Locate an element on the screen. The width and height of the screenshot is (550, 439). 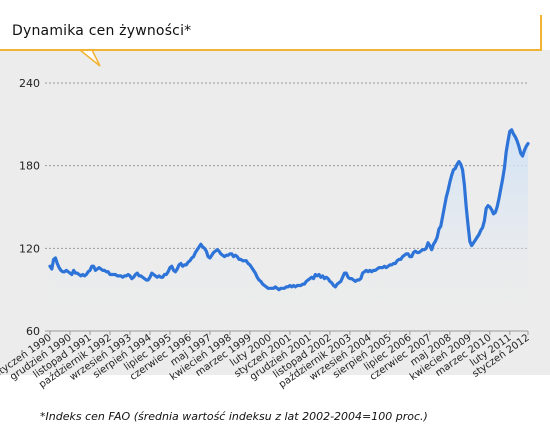
title-pointer is located at coordinates (90, 58).